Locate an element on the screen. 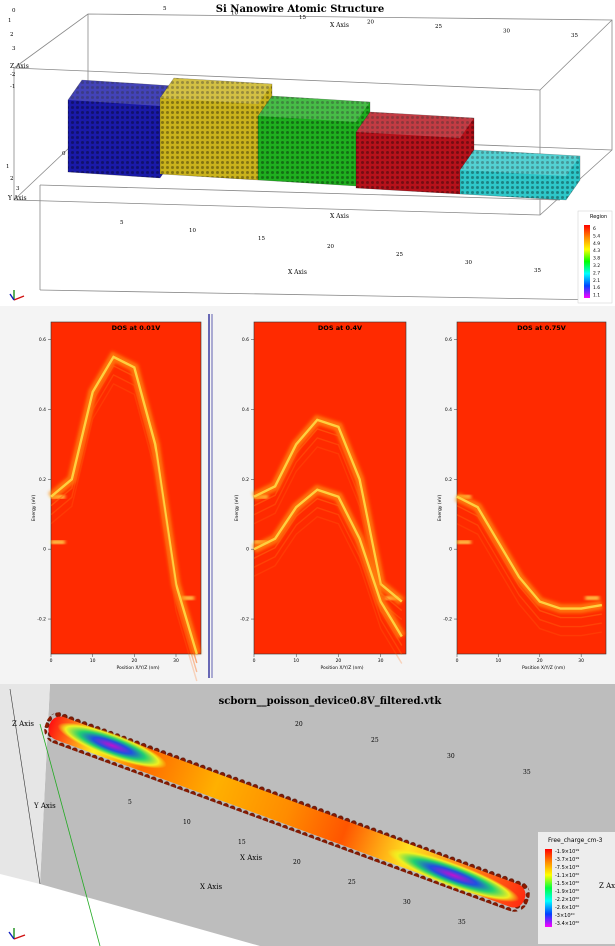 Image resolution: width=615 pixels, height=946 pixels. free-charge-legend-label: -3.4×10²⁰ is located at coordinates (567, 924).